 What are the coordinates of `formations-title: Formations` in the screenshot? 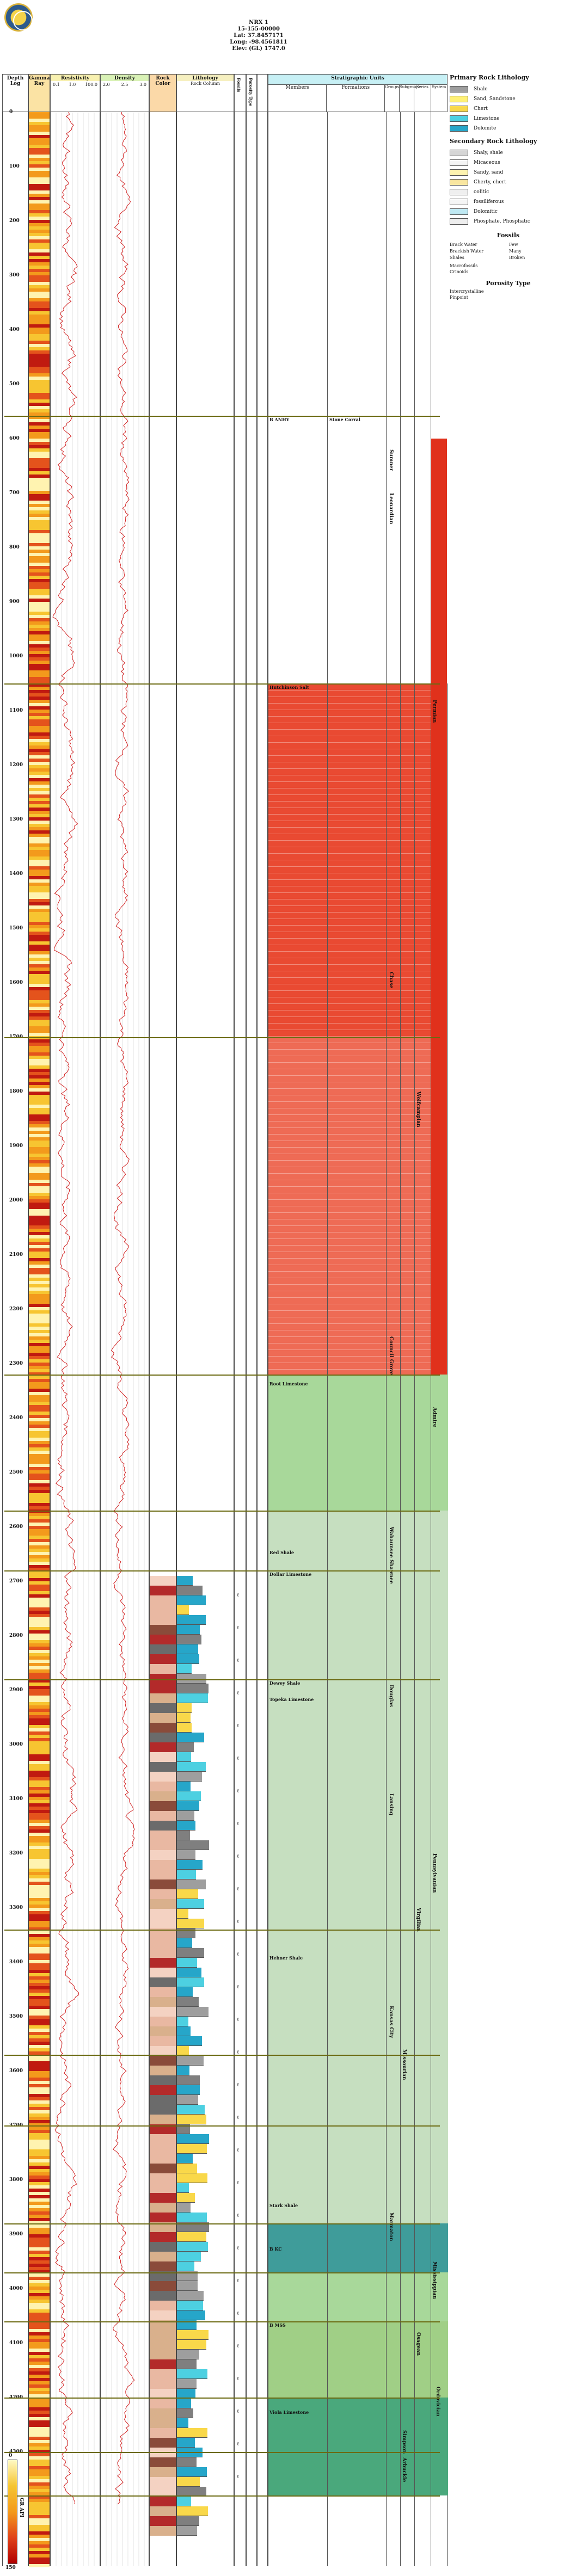 It's located at (356, 98).